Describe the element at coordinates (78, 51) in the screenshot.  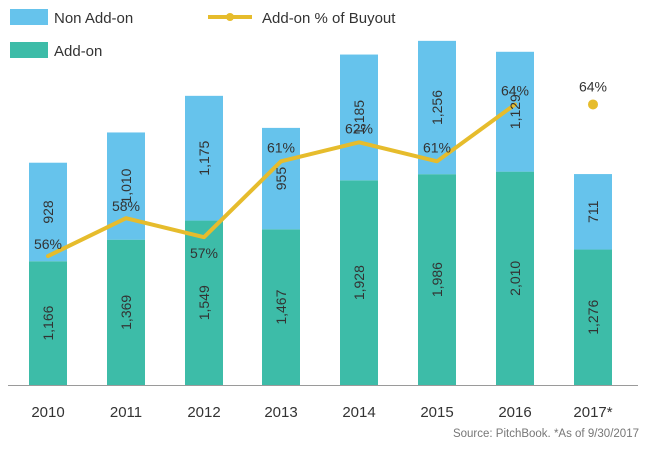
I see `legend-label-add-on: Add-on` at that location.